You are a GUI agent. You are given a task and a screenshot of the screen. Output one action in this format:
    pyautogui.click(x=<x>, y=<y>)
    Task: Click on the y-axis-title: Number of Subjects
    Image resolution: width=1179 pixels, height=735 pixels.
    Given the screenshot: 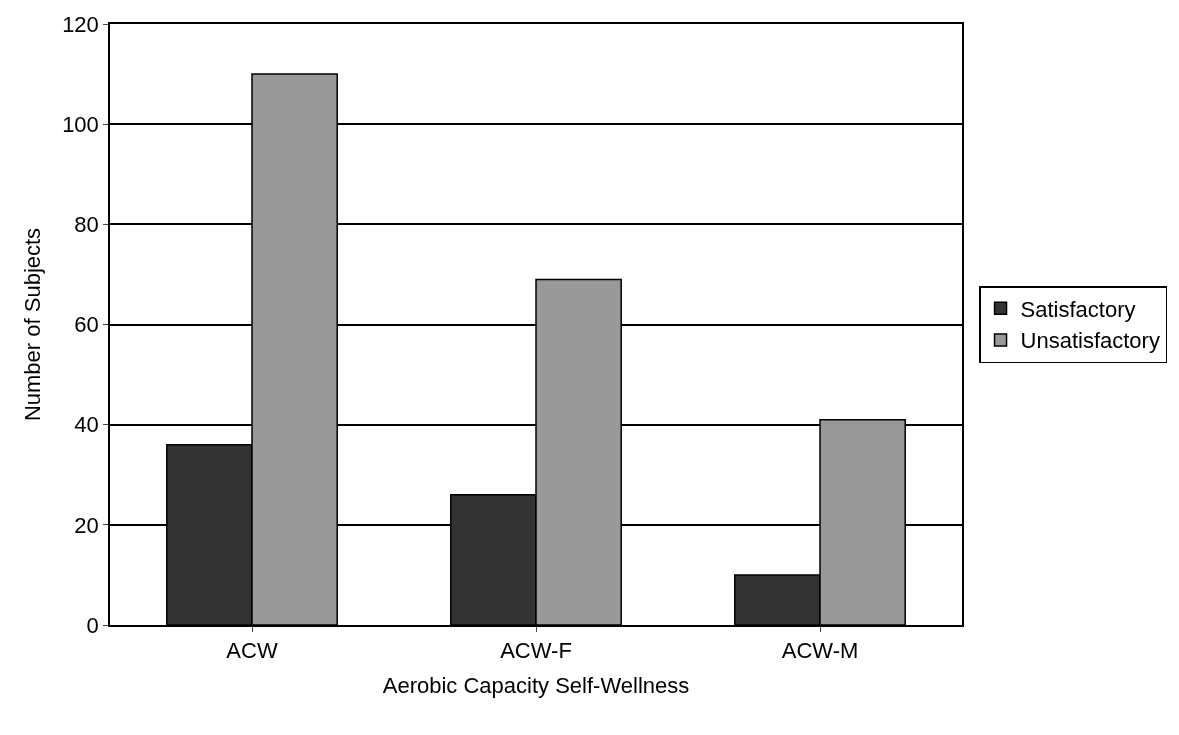 What is the action you would take?
    pyautogui.click(x=33, y=324)
    